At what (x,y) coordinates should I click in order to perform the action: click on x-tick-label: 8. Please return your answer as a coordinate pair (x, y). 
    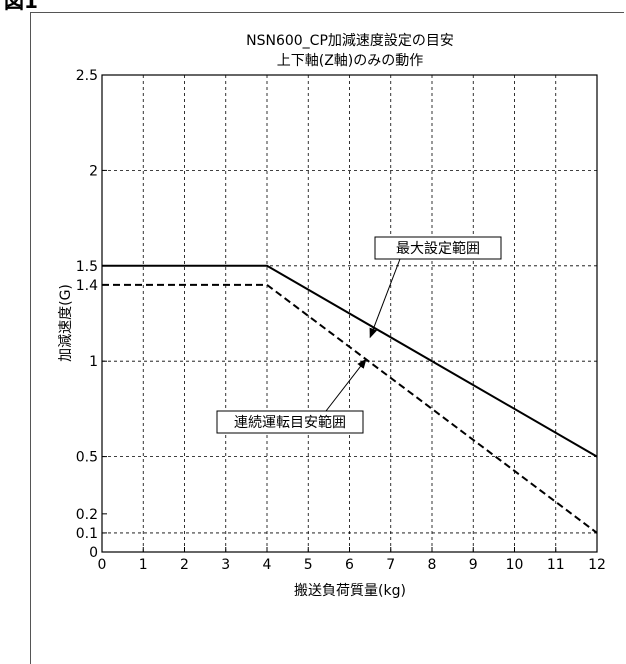
    Looking at the image, I should click on (432, 565).